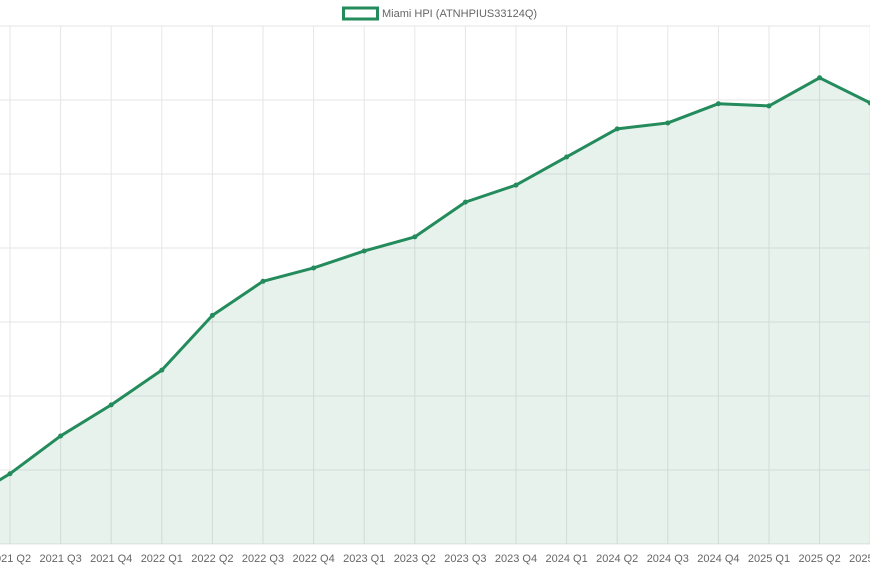 The width and height of the screenshot is (870, 570). Describe the element at coordinates (668, 559) in the screenshot. I see `x-tick-label: 2024 Q3` at that location.